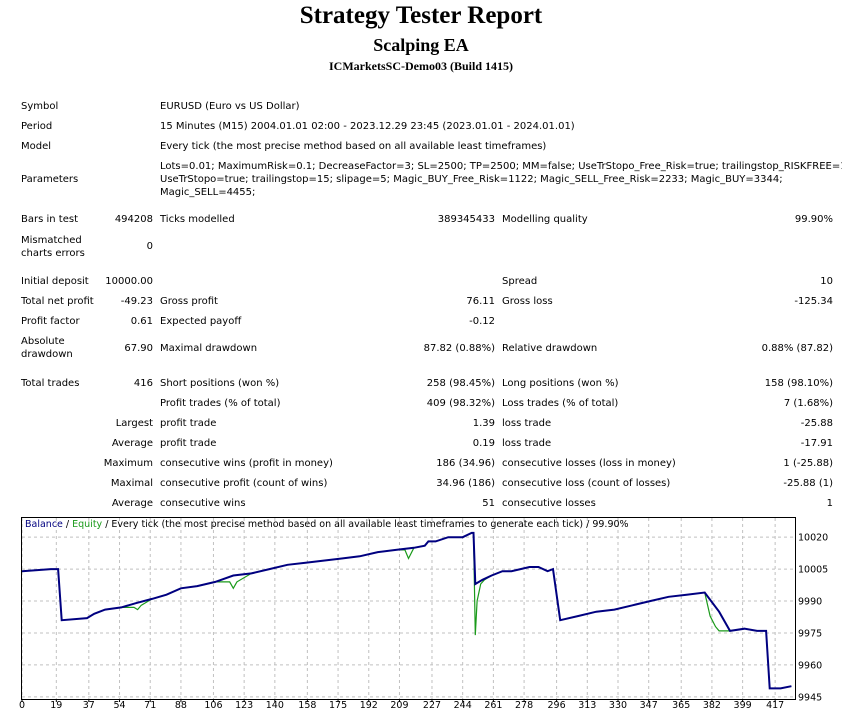 The width and height of the screenshot is (842, 716). I want to click on maximal-consecutive-profit-label: consecutive profit (count of wins), so click(244, 483).